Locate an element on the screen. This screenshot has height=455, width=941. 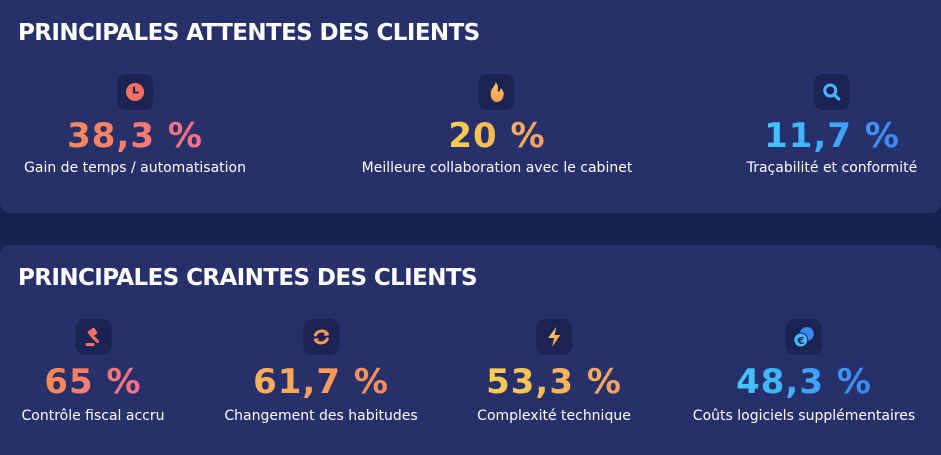
stat-software-costs: € 48,3 % Coûts logiciels supplémentaires is located at coordinates (804, 372).